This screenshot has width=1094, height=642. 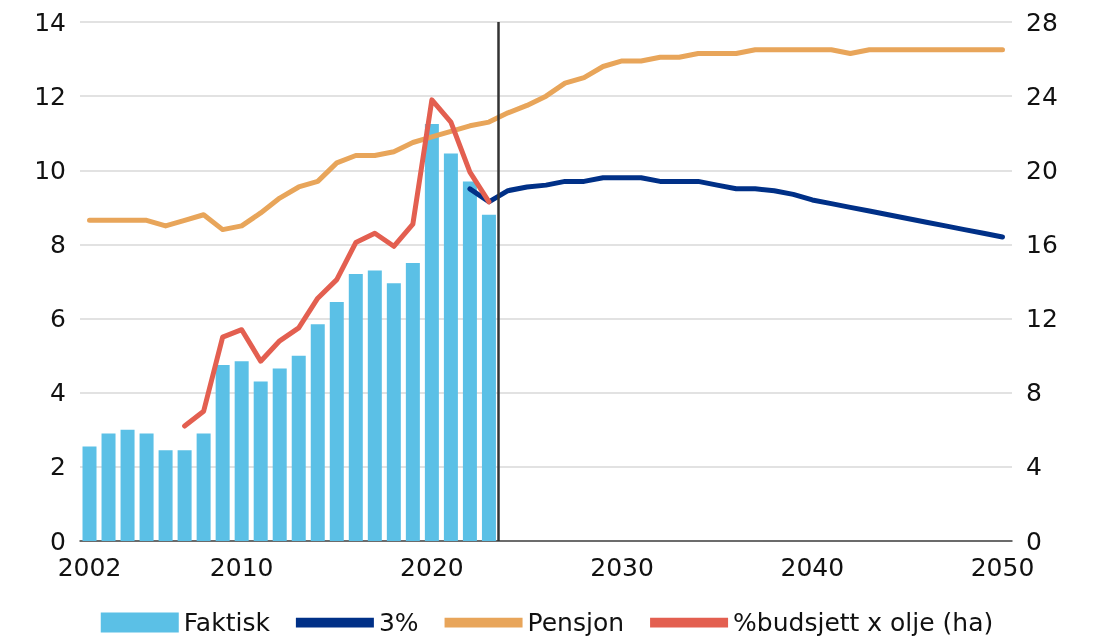 What do you see at coordinates (58, 541) in the screenshot?
I see `y-tick-label: 0` at bounding box center [58, 541].